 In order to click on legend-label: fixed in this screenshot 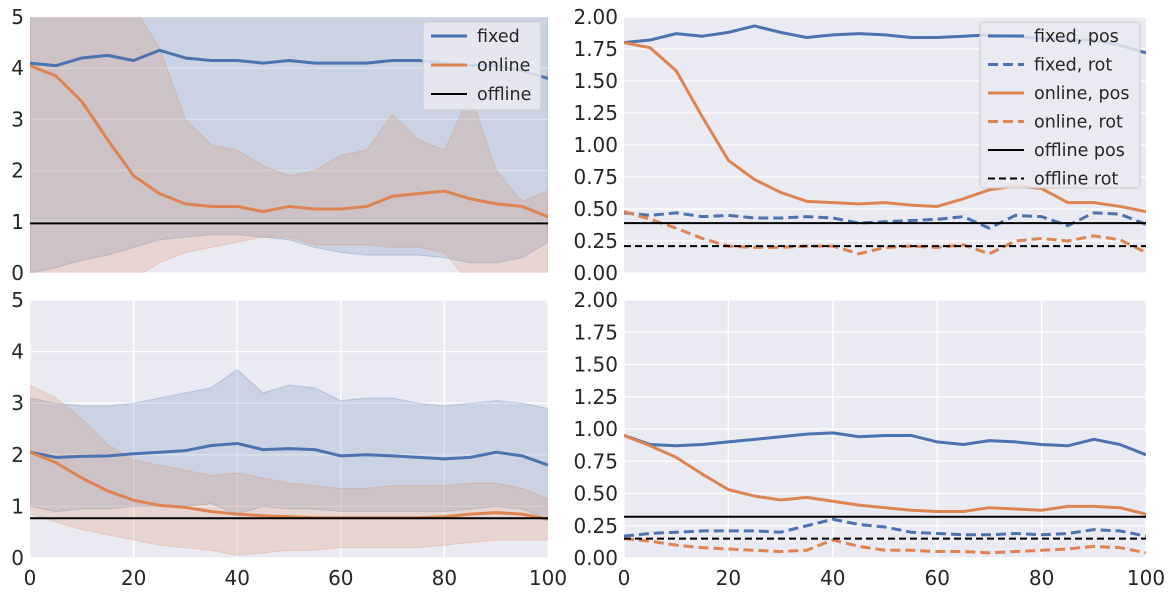, I will do `click(498, 37)`.